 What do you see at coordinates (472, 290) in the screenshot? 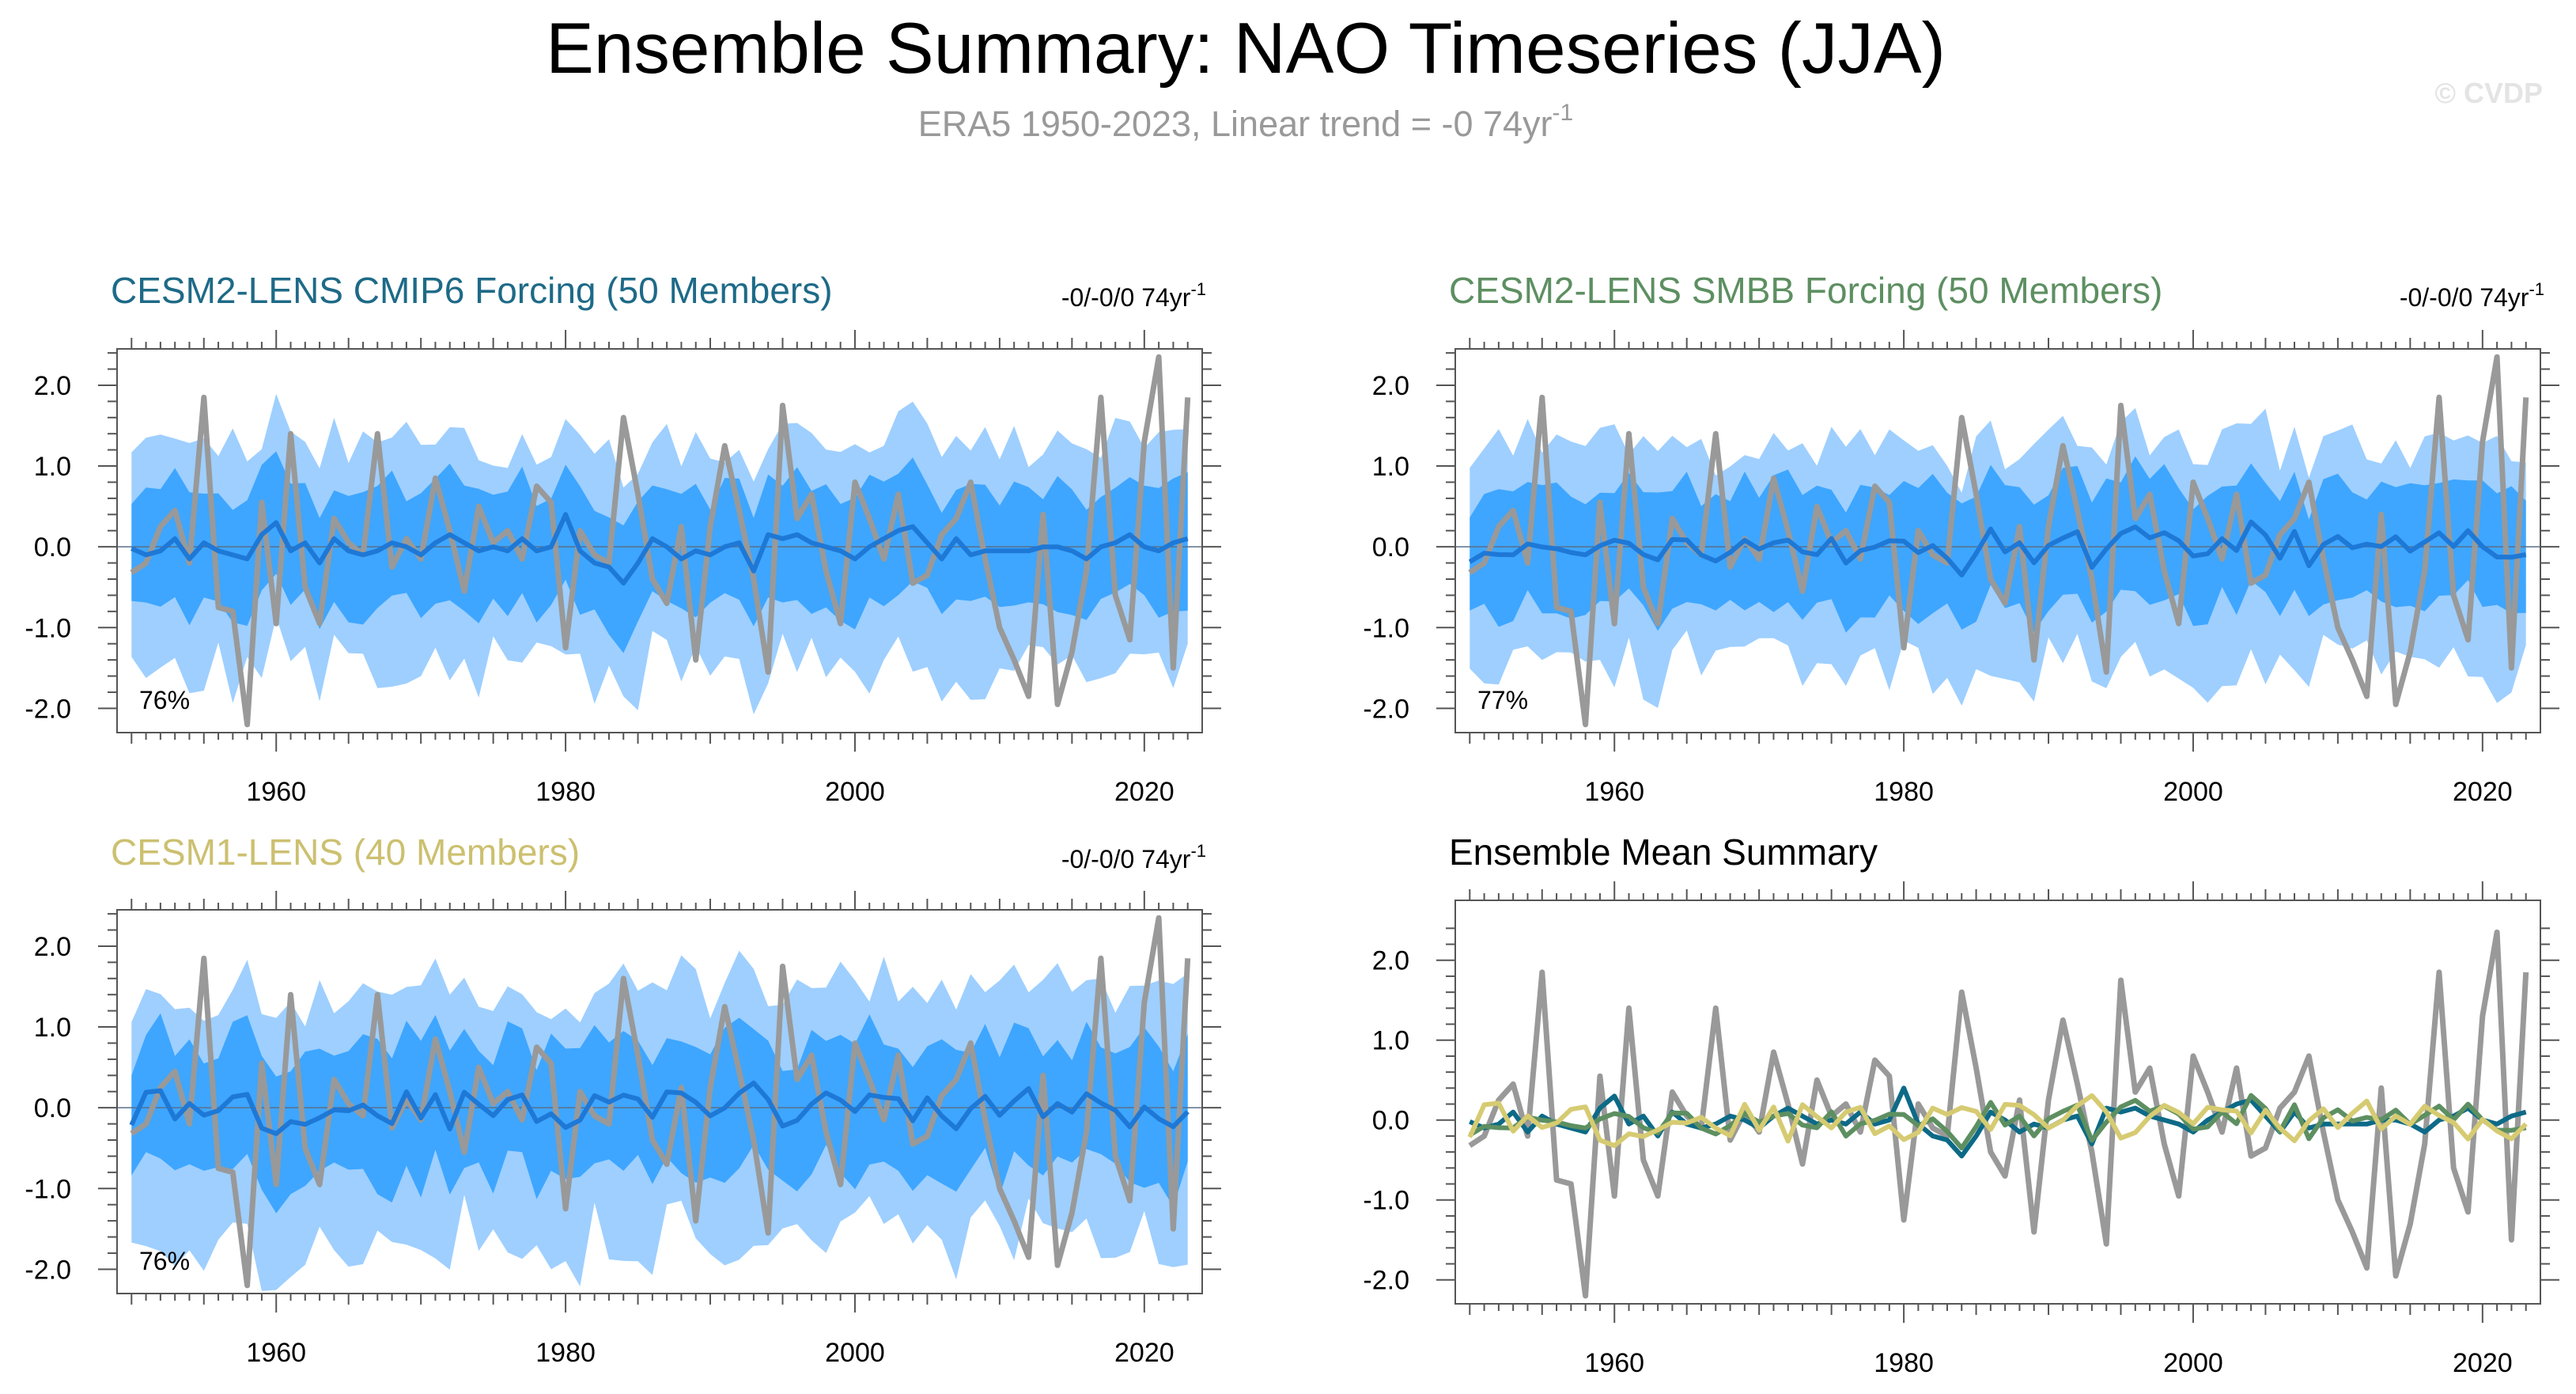
I see `panel-title: CESM2-LENS CMIP6 Forcing (50 Members)` at bounding box center [472, 290].